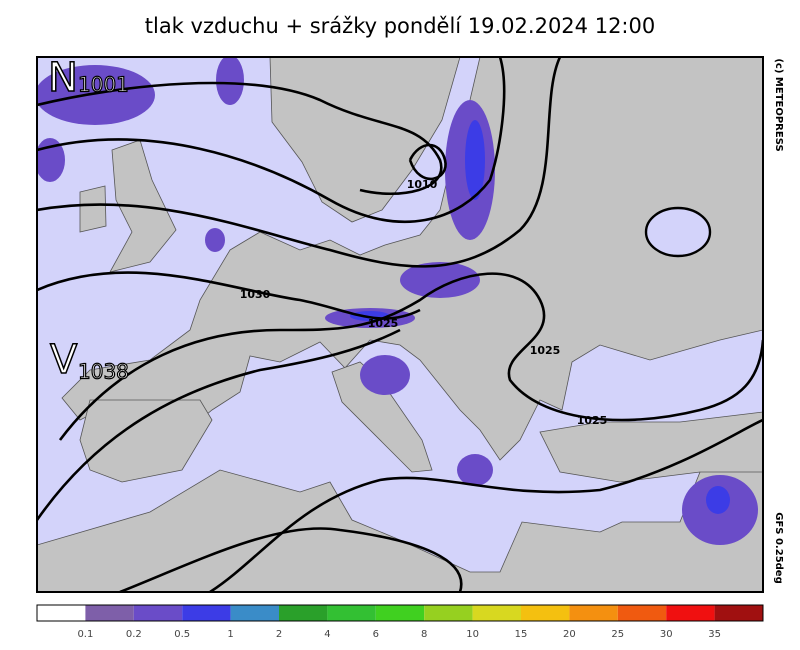 Image resolution: width=800 pixels, height=650 pixels. Describe the element at coordinates (778, 548) in the screenshot. I see `model-name: GFS 0.25deg` at that location.